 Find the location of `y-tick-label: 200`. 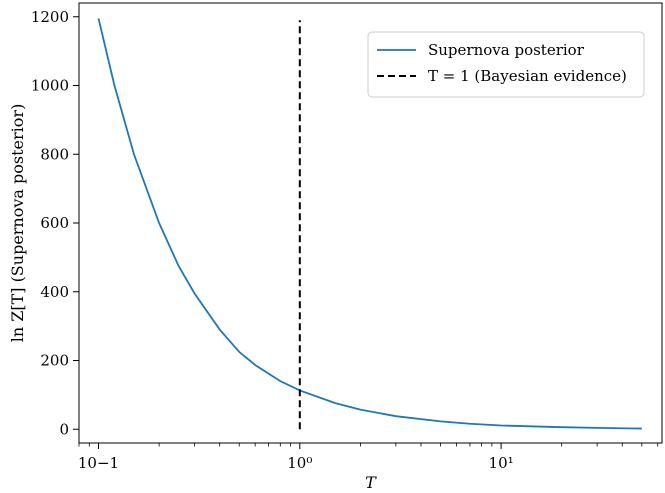

y-tick-label: 200 is located at coordinates (54, 361).